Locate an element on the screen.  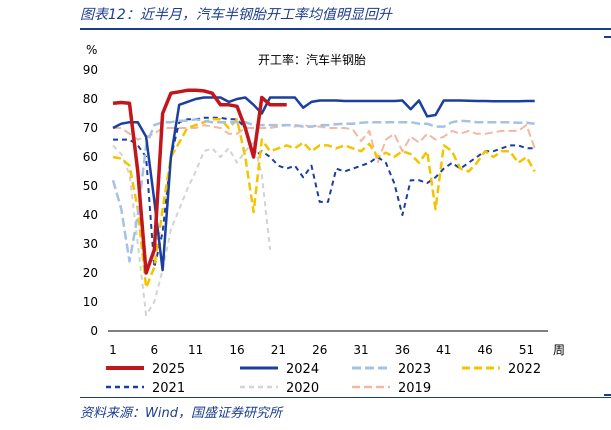
series-line-2025 is located at coordinates (199, 181).